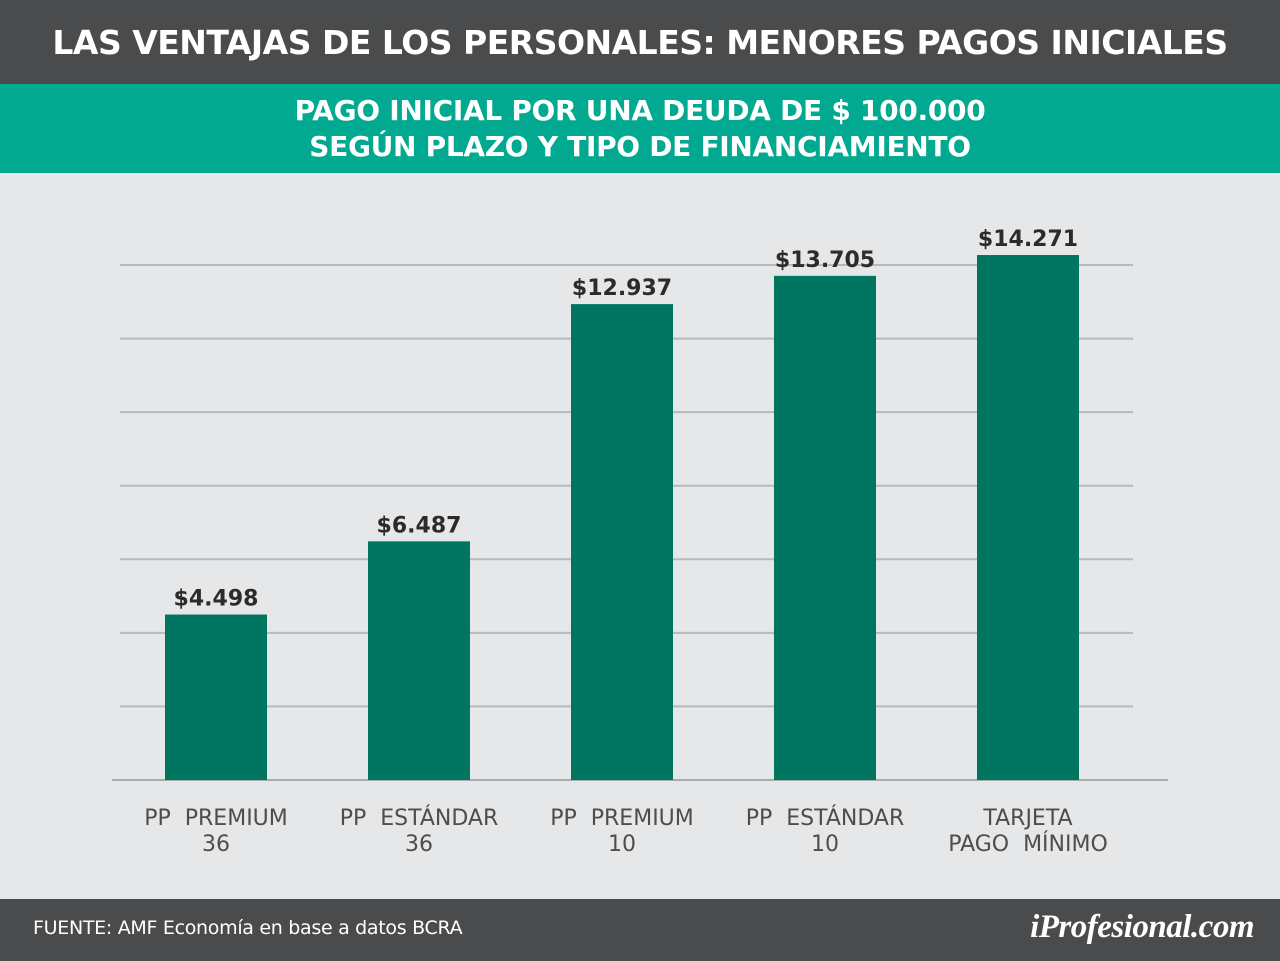 This screenshot has height=961, width=1280. Describe the element at coordinates (640, 146) in the screenshot. I see `chart-subtitle-line2: SEGÚN PLAZO Y TIPO DE FINANCIAMIENTO` at that location.